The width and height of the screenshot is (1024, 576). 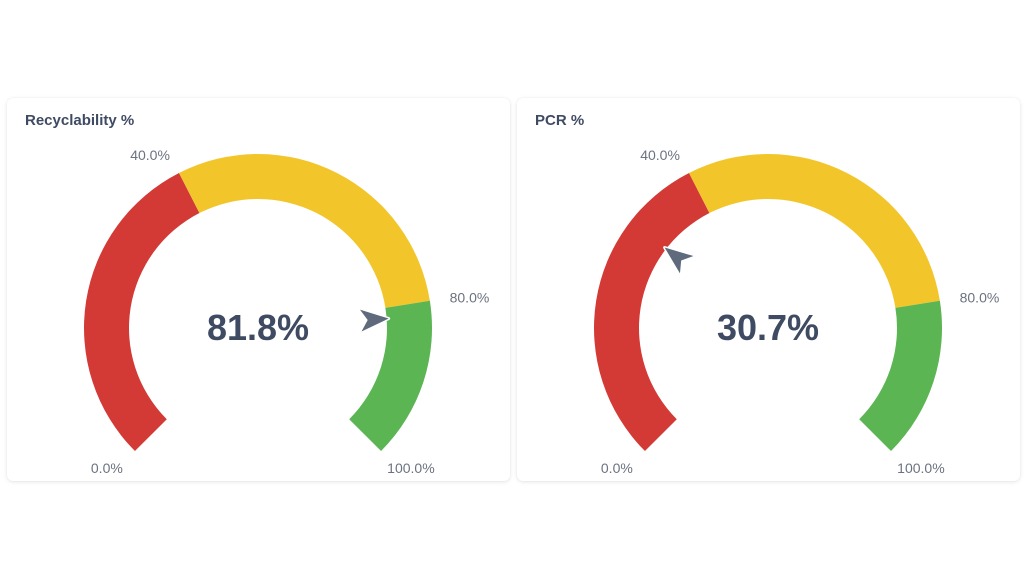 What do you see at coordinates (258, 327) in the screenshot?
I see `gauge-value: 81.8%` at bounding box center [258, 327].